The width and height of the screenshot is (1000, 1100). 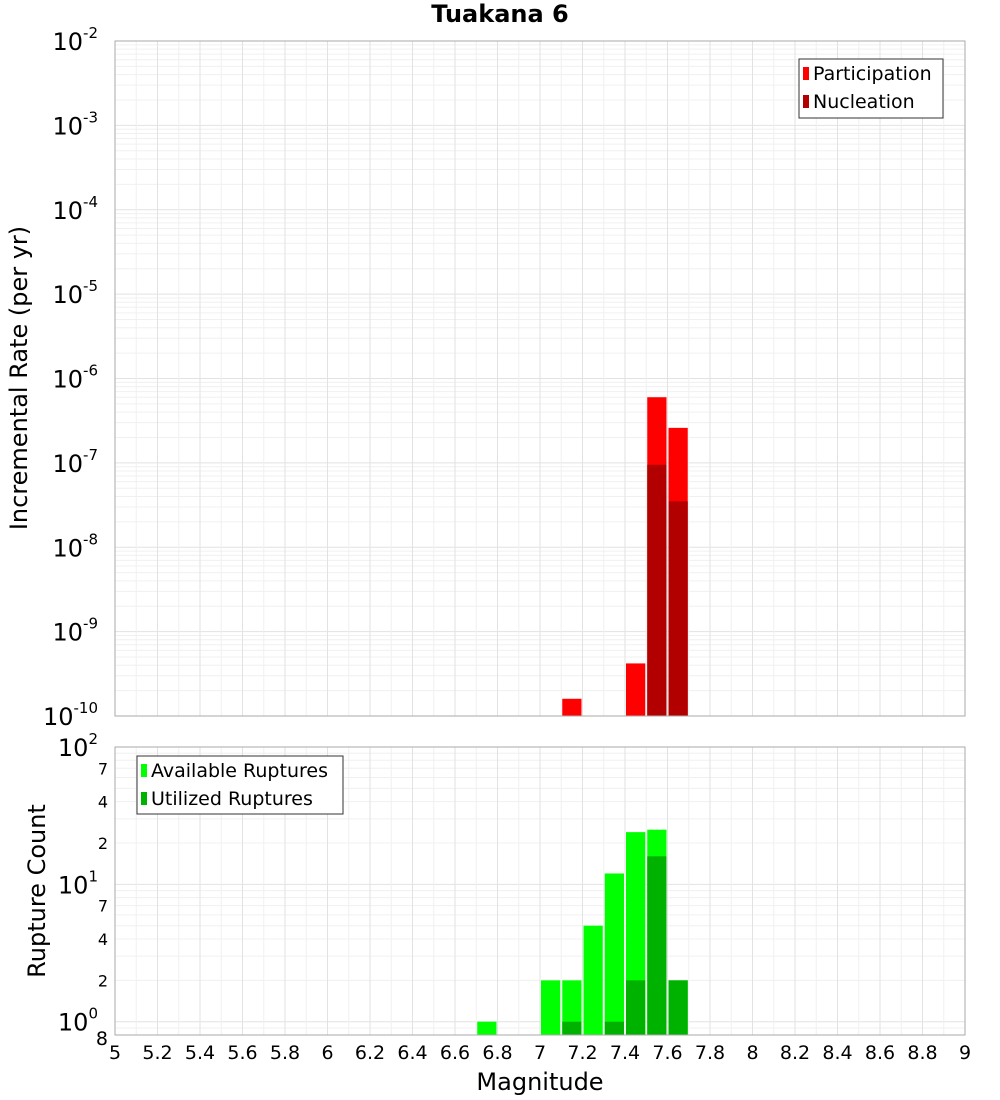 What do you see at coordinates (19, 378) in the screenshot?
I see `rate-y-axis-label: Incremental Rate (per yr)` at bounding box center [19, 378].